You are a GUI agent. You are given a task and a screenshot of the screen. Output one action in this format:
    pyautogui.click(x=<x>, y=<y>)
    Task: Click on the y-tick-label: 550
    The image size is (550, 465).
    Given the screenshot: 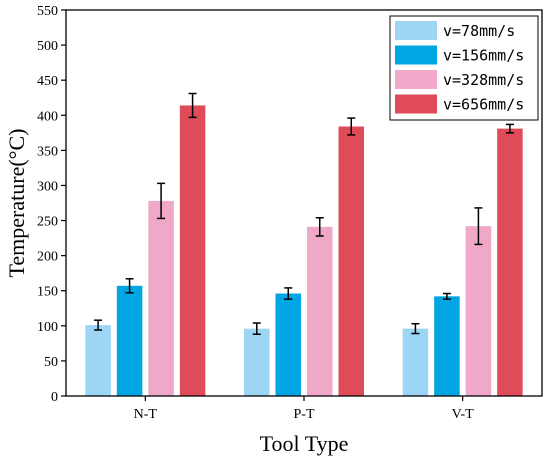 What is the action you would take?
    pyautogui.click(x=47, y=11)
    